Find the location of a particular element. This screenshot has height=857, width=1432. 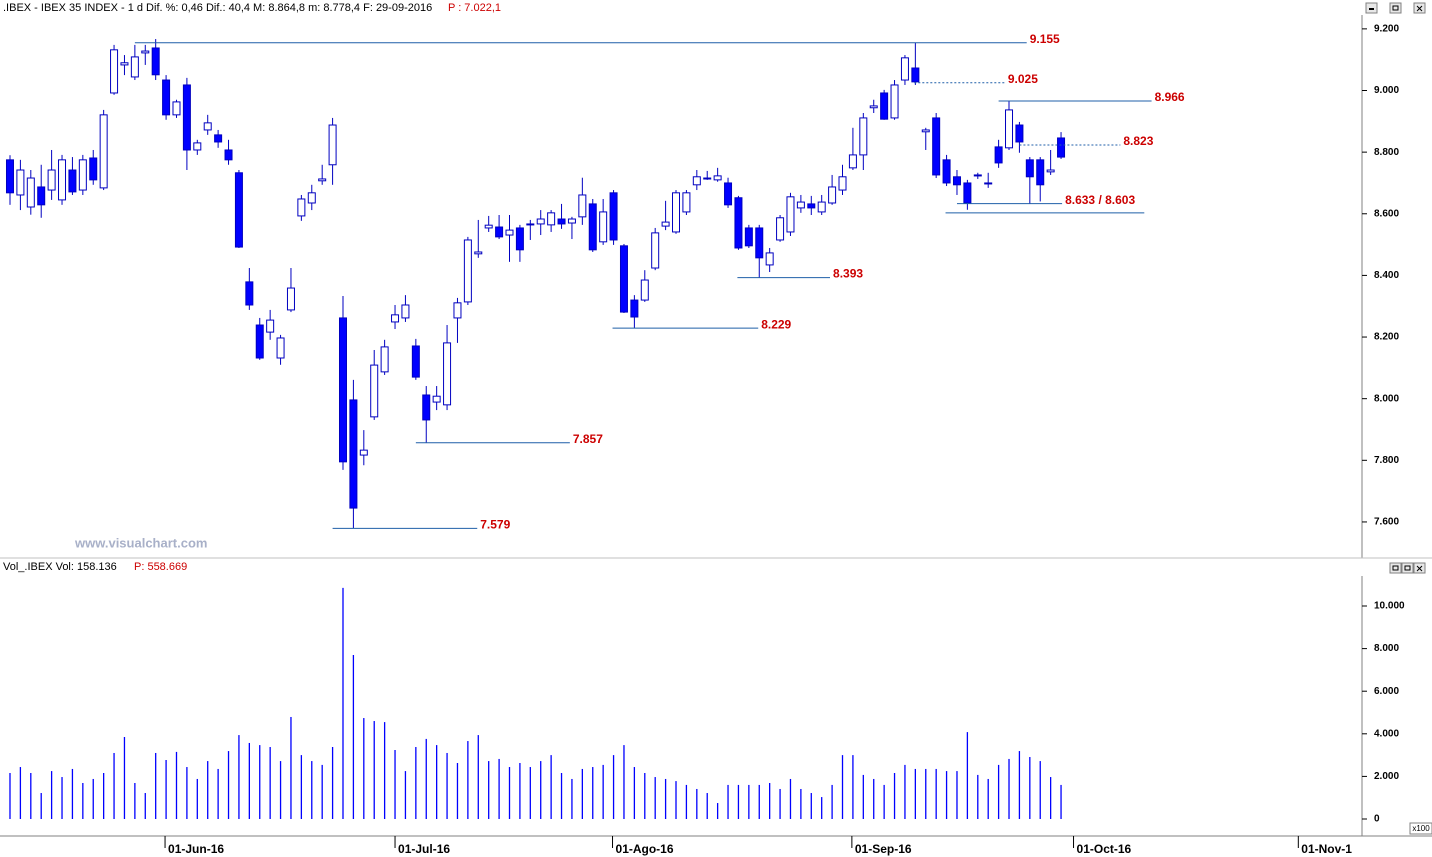

y-tick-label: 9.200 is located at coordinates (1386, 29).